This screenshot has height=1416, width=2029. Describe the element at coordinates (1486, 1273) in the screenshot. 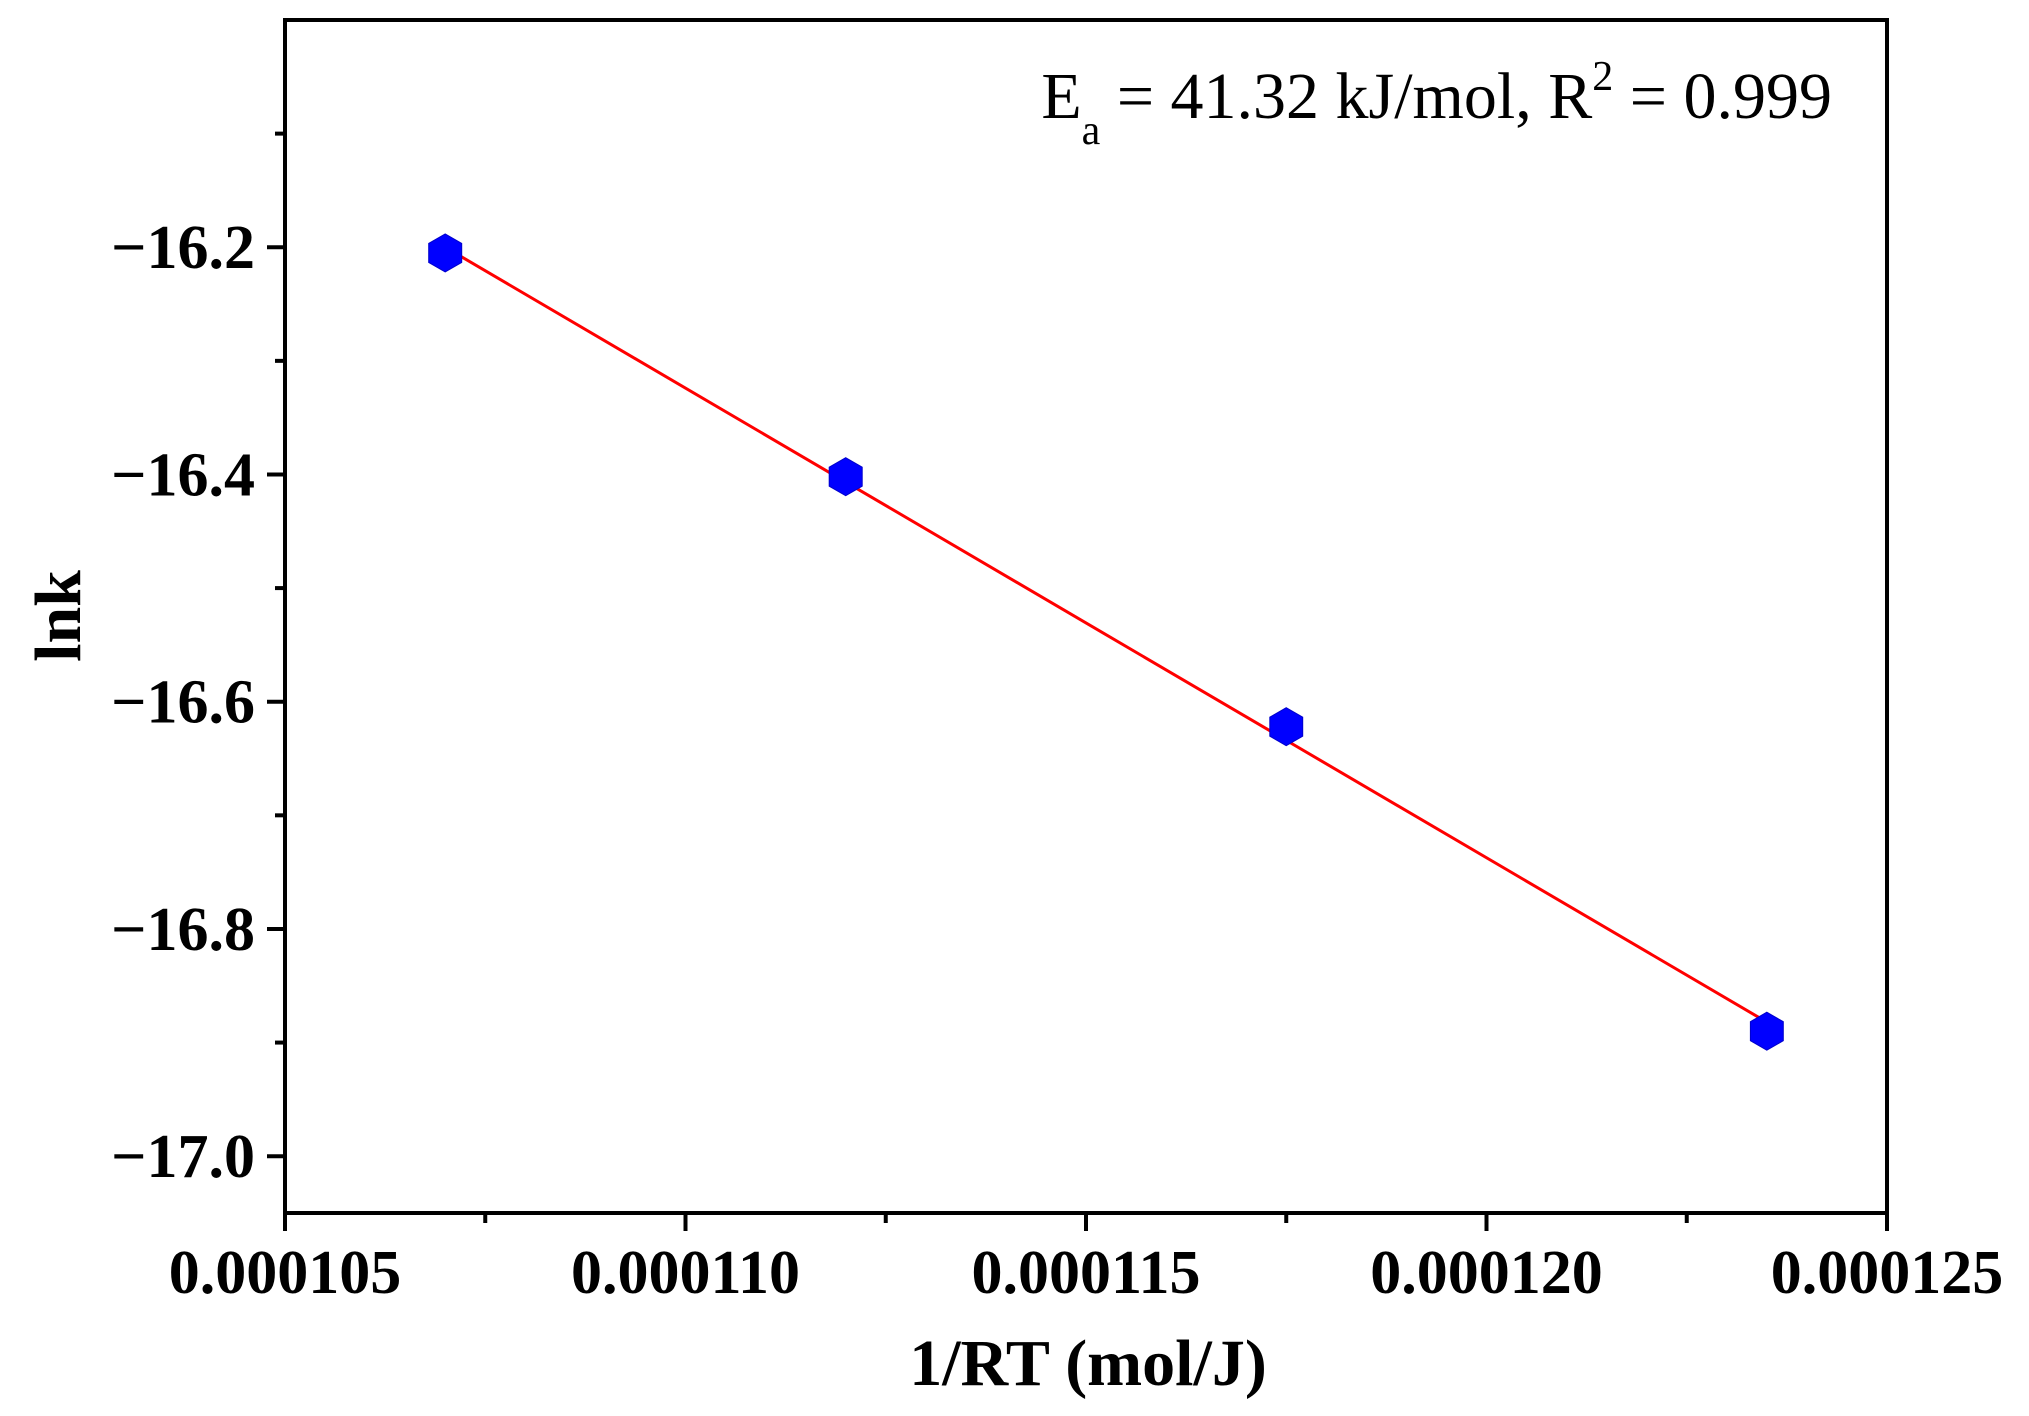

I see `x-tick-label: 0.000120` at that location.